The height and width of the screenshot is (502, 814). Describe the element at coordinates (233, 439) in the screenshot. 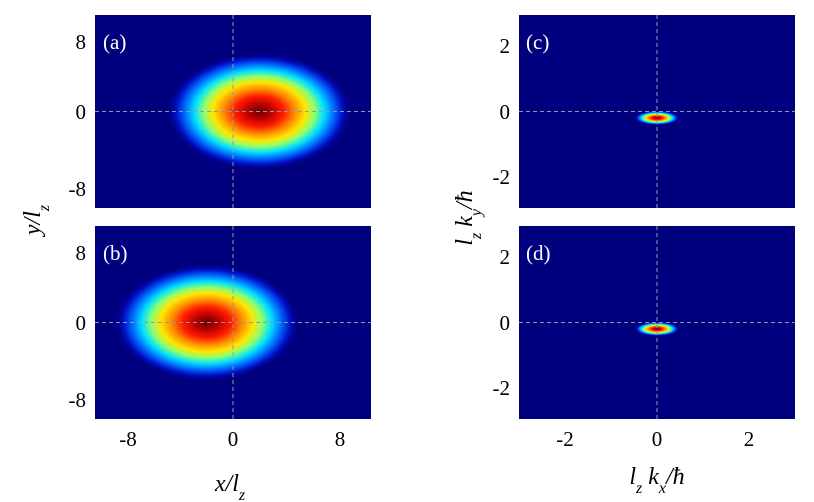

I see `panel-b-xtick-0: 0` at that location.